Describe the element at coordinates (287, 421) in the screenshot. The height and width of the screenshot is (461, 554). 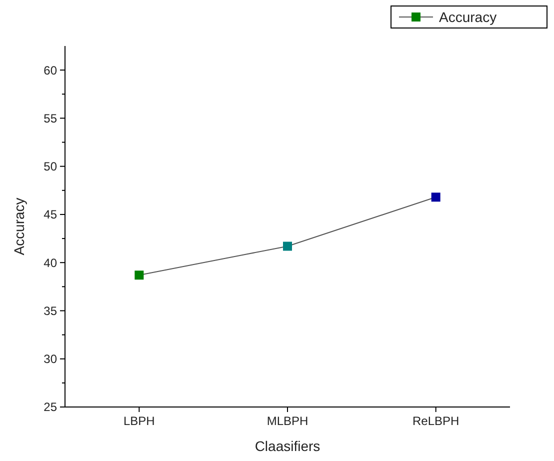
I see `x-tick-label: MLBPH` at that location.